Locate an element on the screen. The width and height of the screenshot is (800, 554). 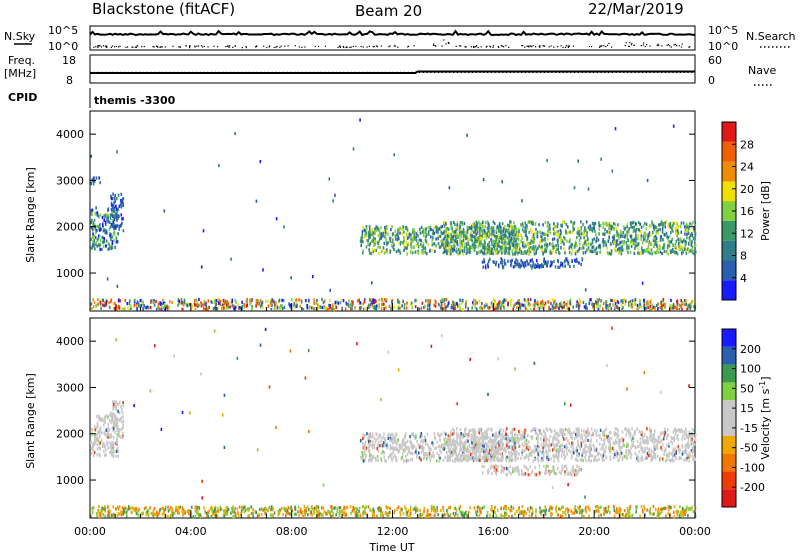
colorbar-swatch is located at coordinates (729, 151).